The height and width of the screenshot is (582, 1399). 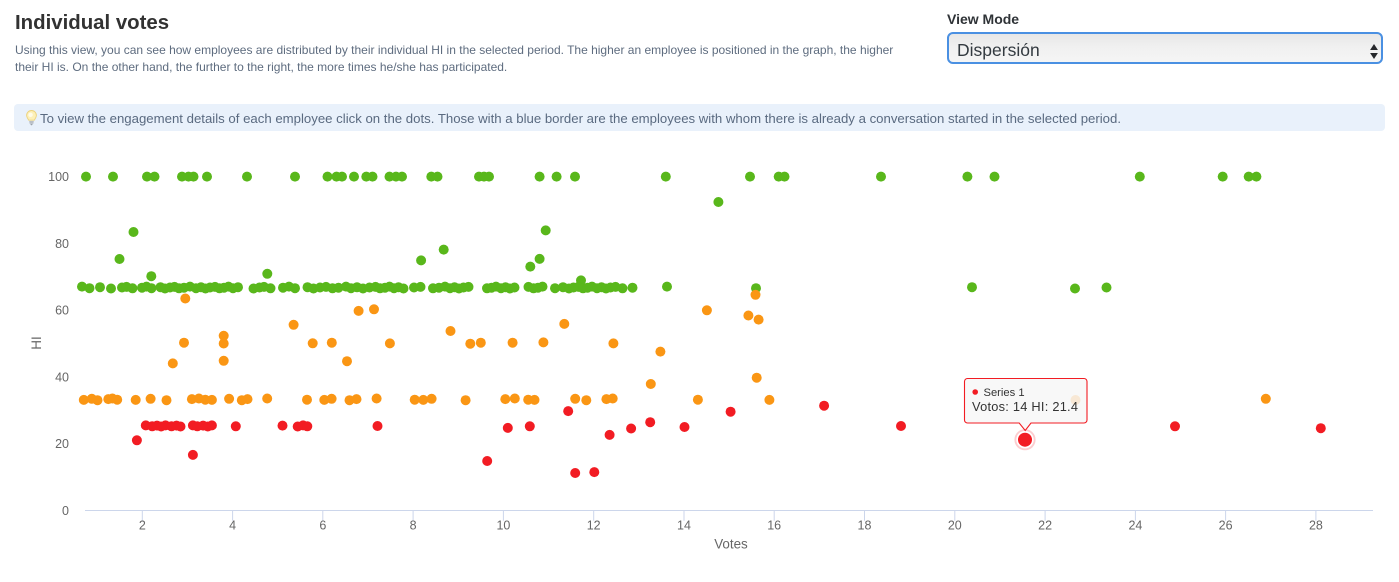 What do you see at coordinates (62, 244) in the screenshot?
I see `svg-text: 80` at bounding box center [62, 244].